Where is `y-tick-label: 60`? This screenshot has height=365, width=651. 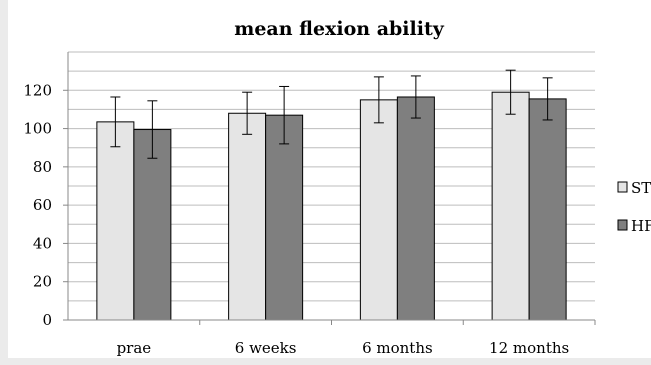 y-tick-label: 60 is located at coordinates (42, 205).